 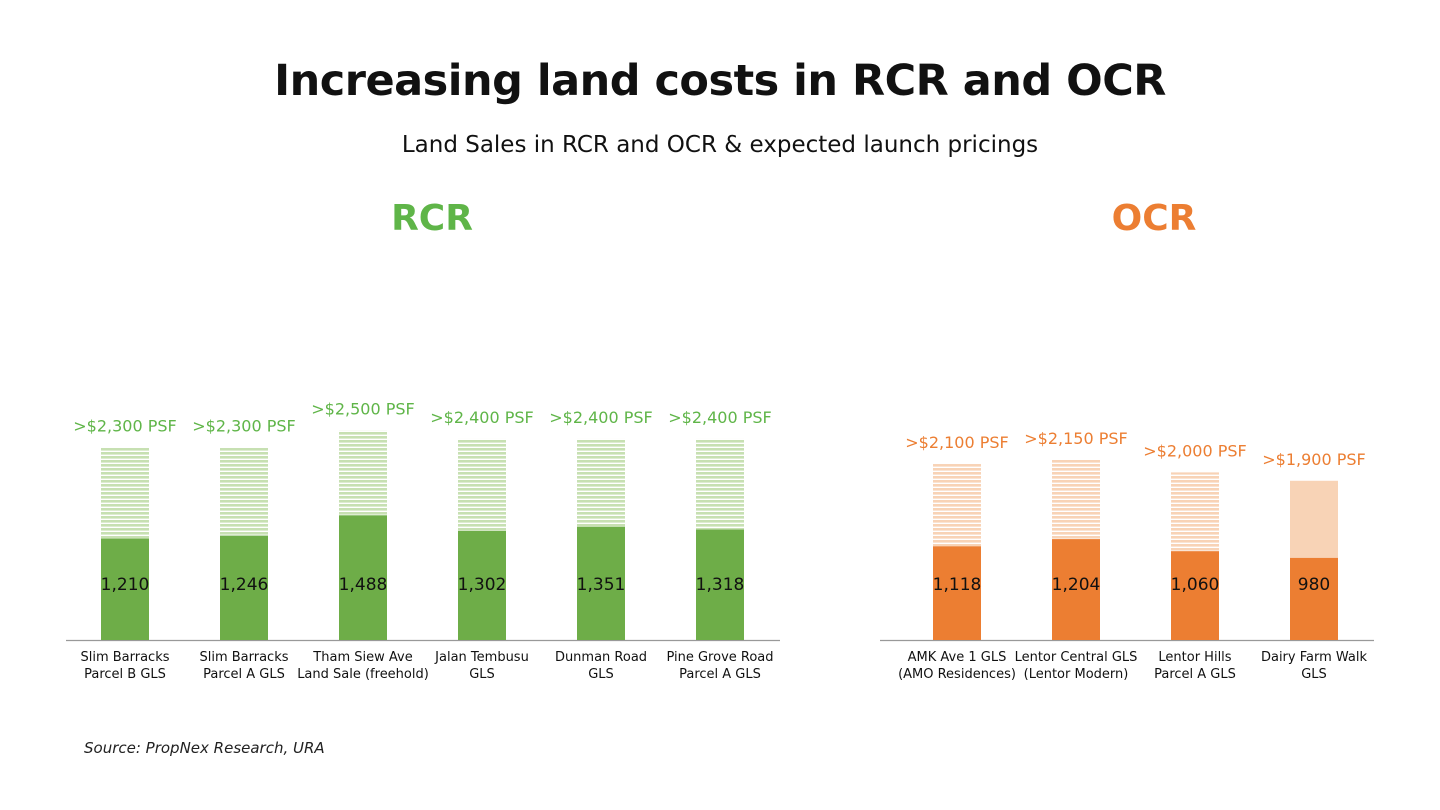 What do you see at coordinates (600, 417) in the screenshot?
I see `rcr-psf-label-5: >$2,400 PSF` at bounding box center [600, 417].